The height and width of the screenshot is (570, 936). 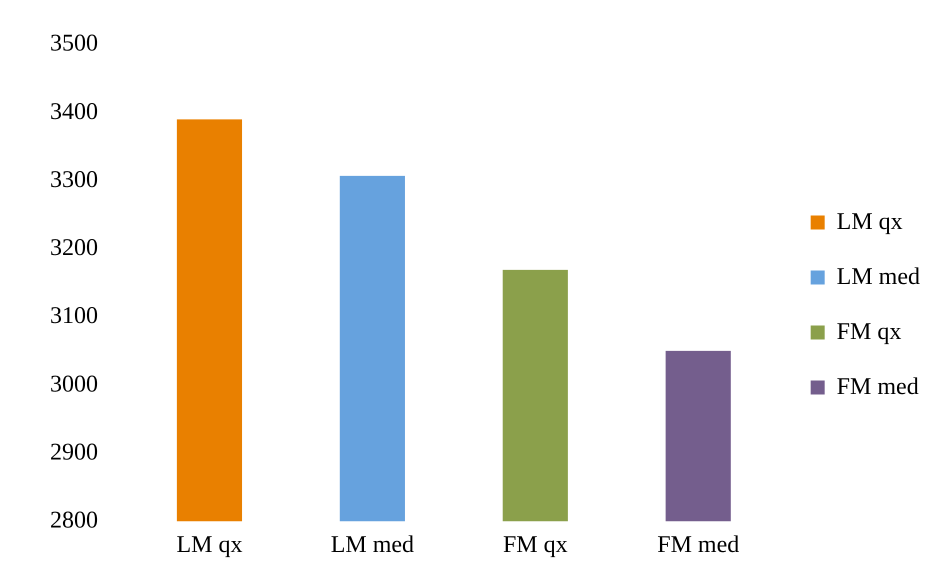 I want to click on x-tick-label: LM qx, so click(x=209, y=545).